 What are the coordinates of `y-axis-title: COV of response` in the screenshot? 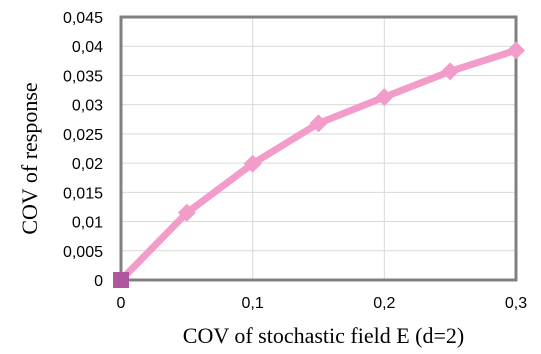 It's located at (29, 158).